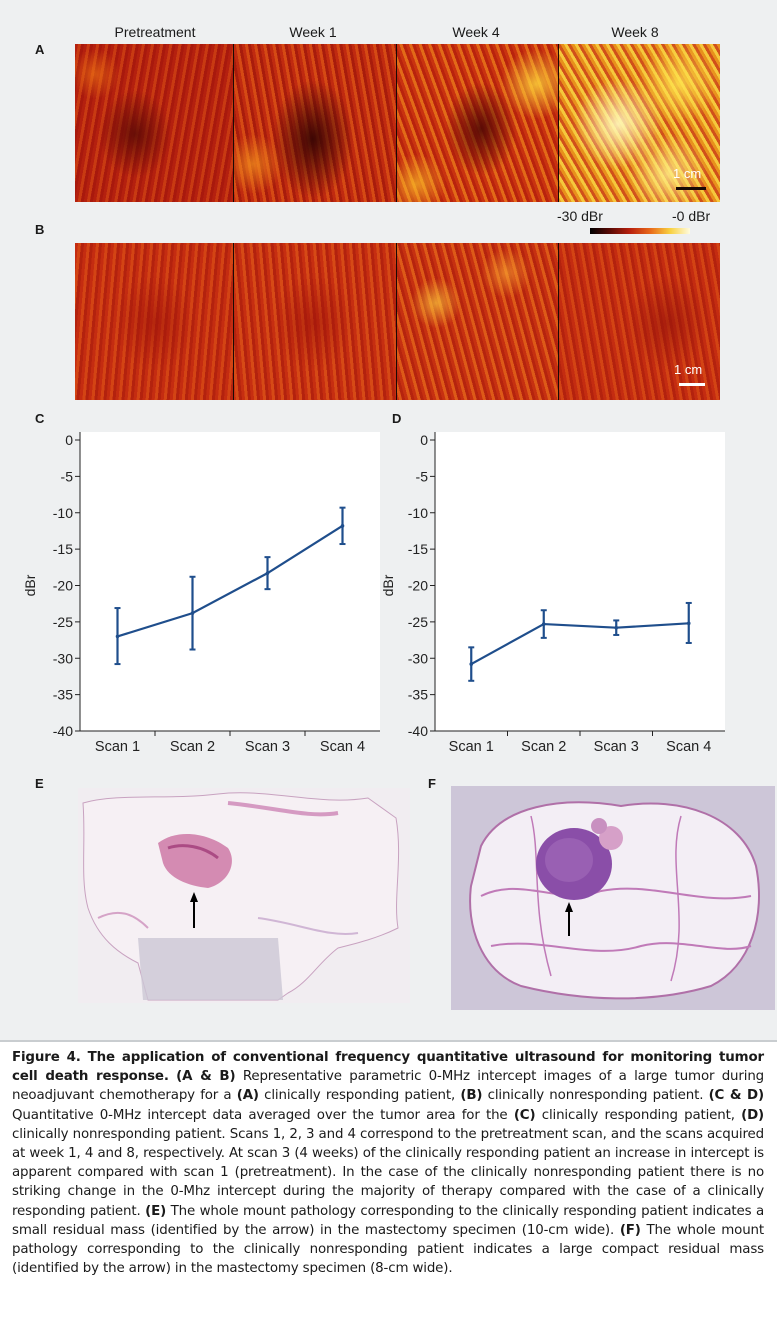 The width and height of the screenshot is (777, 1325). What do you see at coordinates (206, 1077) in the screenshot?
I see `caption-ref-ab: (A & B)` at bounding box center [206, 1077].